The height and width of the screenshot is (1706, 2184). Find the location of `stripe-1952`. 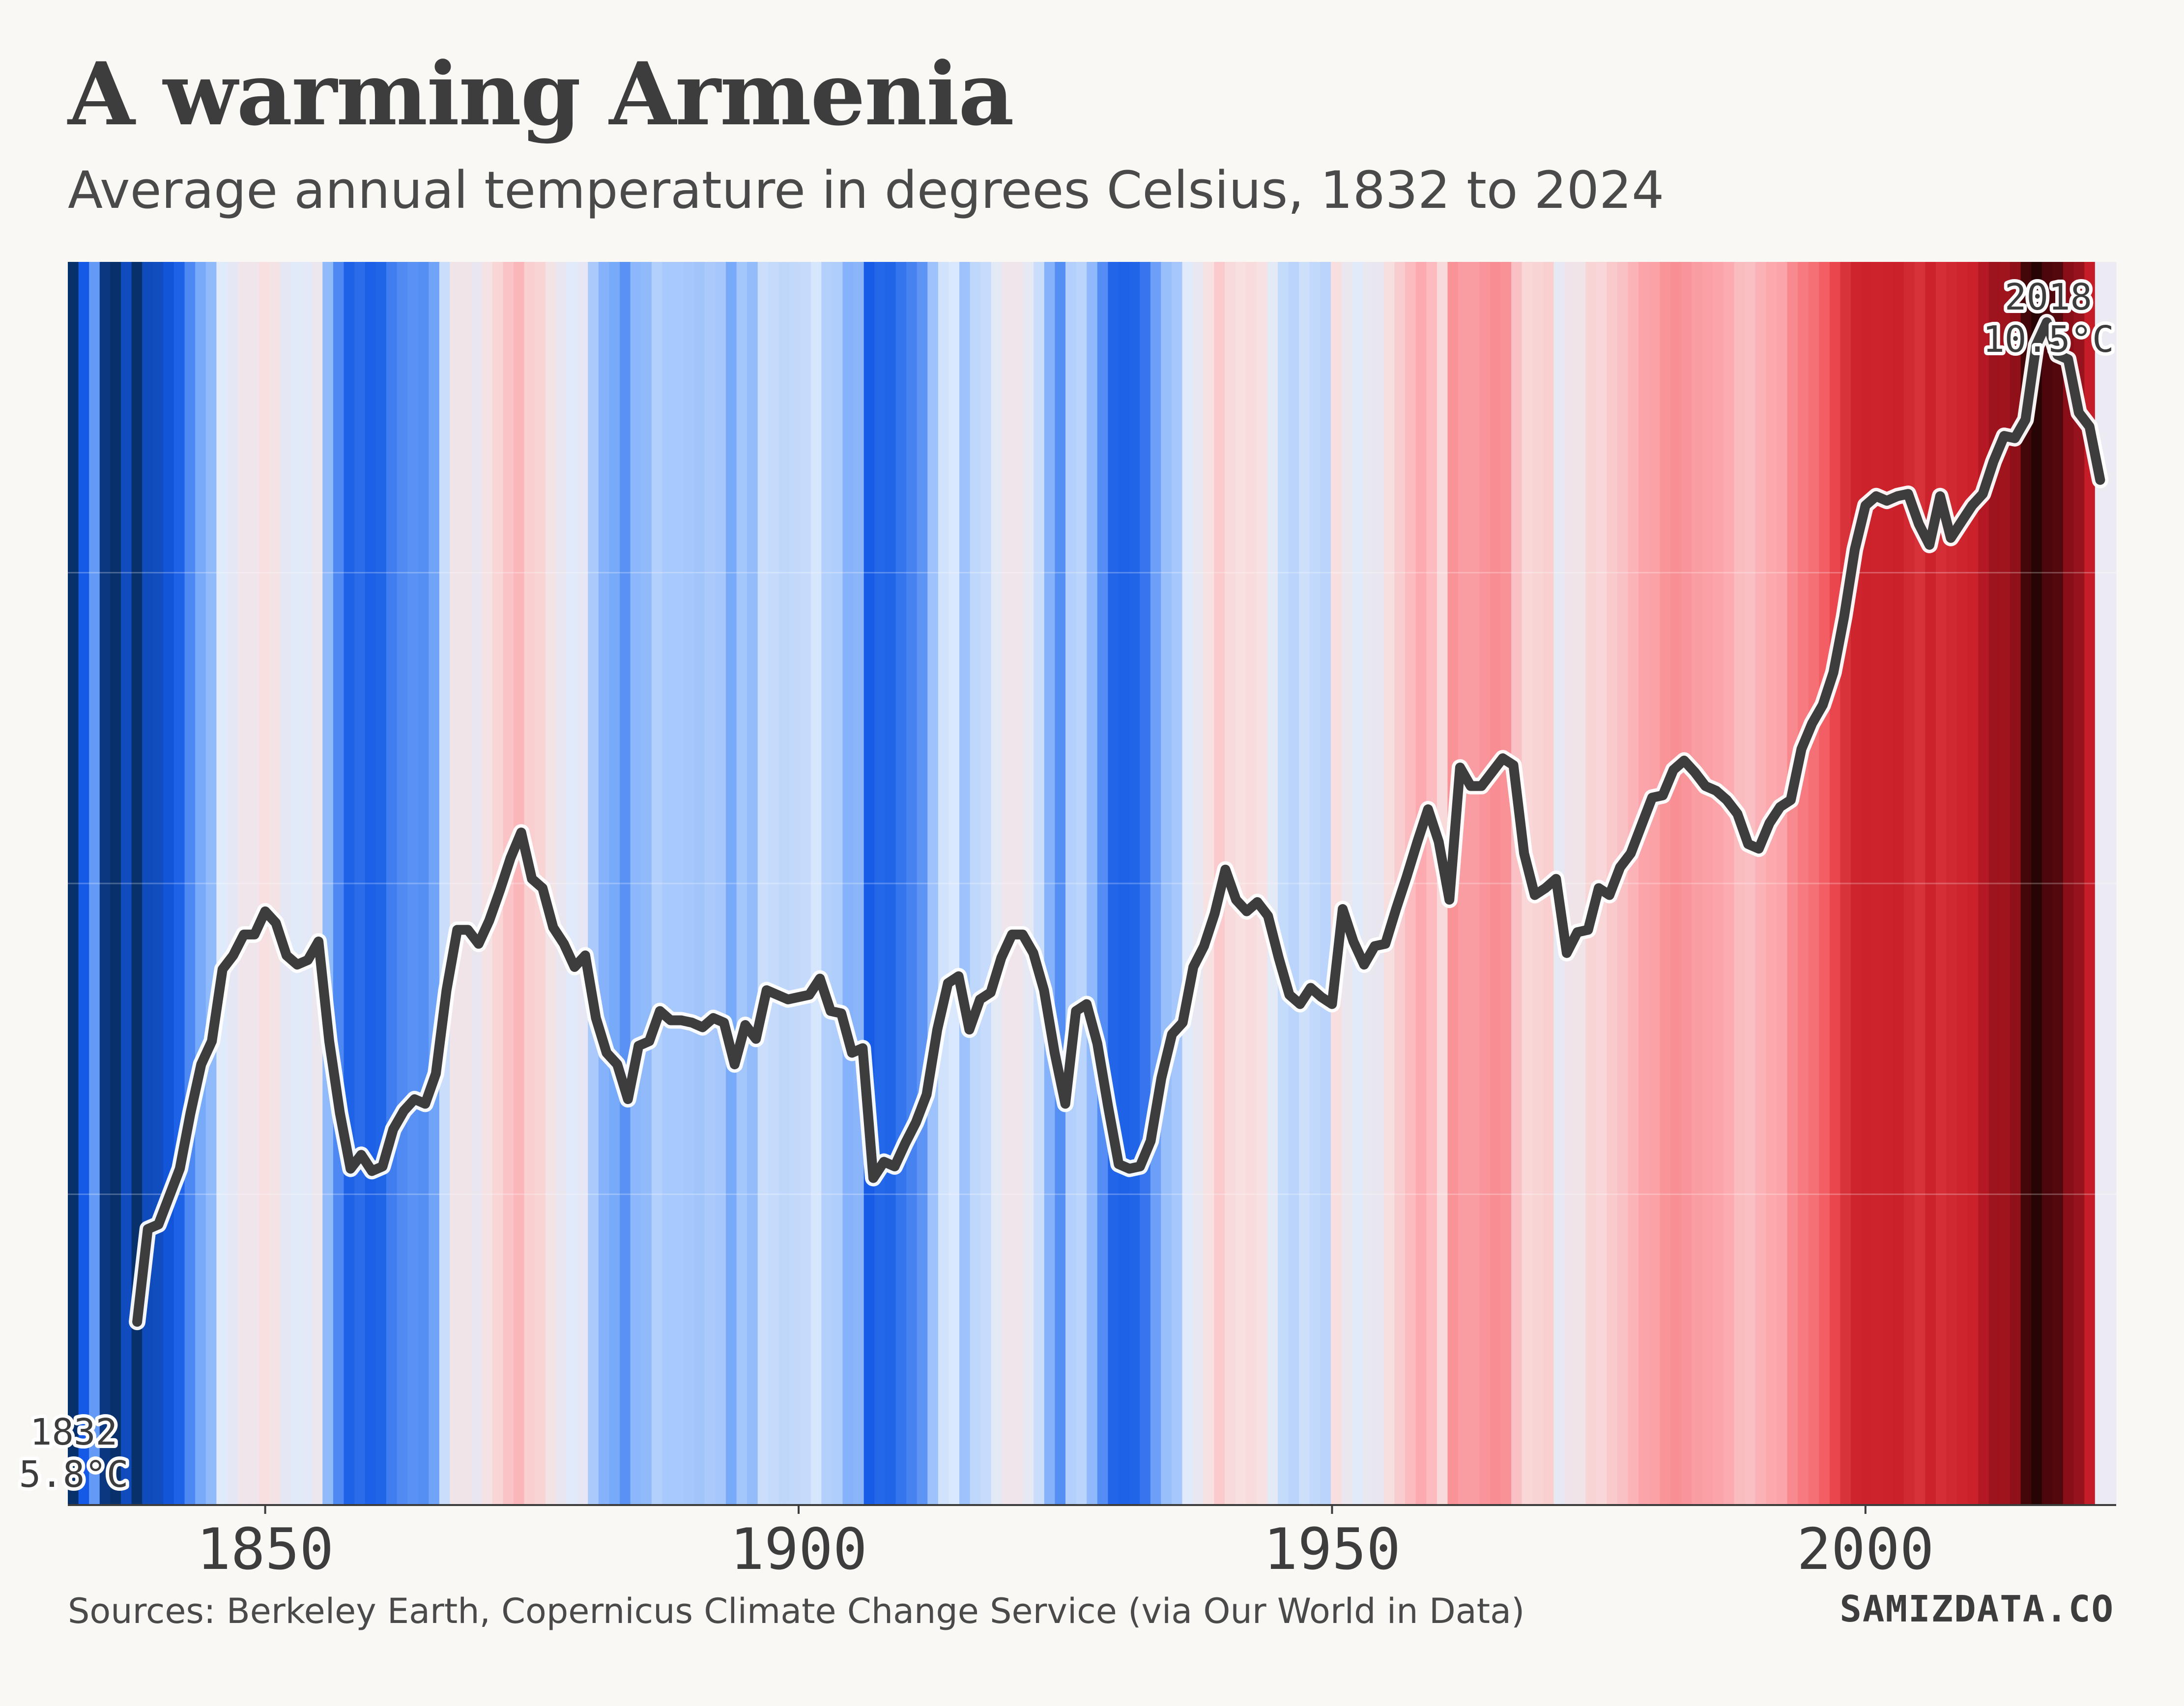

stripe-1952 is located at coordinates (1346, 883).